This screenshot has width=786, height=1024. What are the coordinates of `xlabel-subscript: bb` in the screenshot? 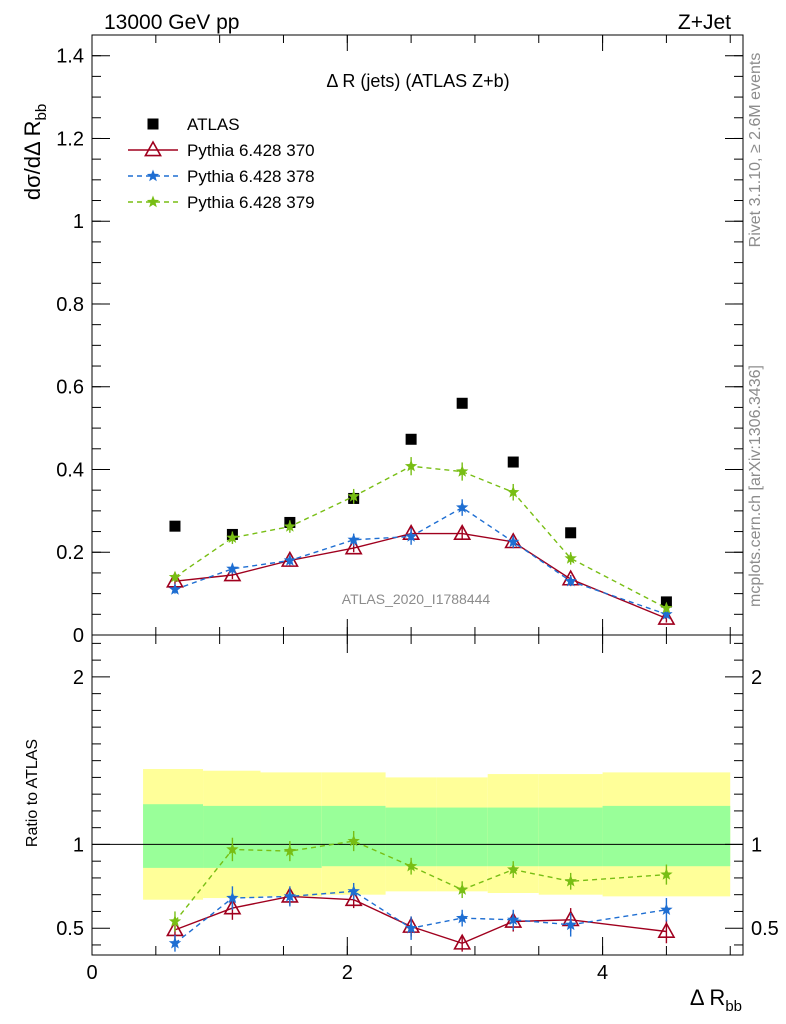 It's located at (733, 1006).